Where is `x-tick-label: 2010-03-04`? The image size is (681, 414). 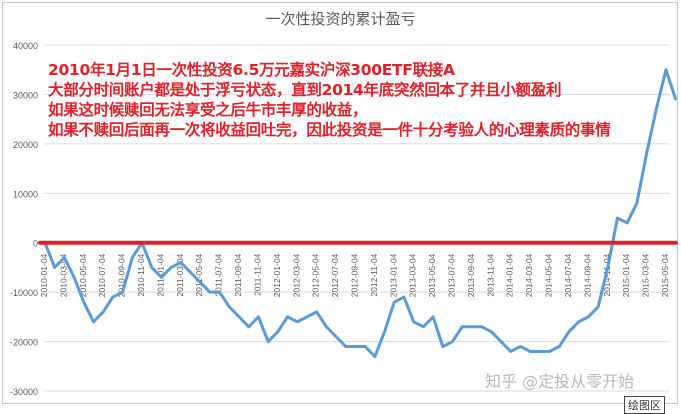 x-tick-label: 2010-03-04 is located at coordinates (63, 275).